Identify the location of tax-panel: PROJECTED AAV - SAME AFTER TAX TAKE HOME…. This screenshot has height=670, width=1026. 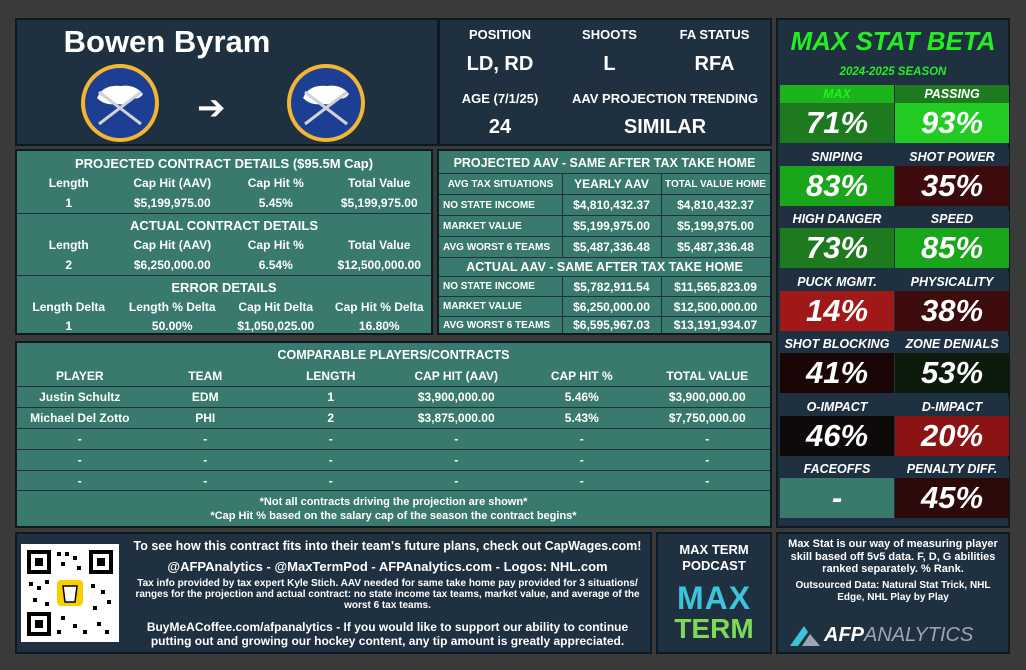
(604, 242).